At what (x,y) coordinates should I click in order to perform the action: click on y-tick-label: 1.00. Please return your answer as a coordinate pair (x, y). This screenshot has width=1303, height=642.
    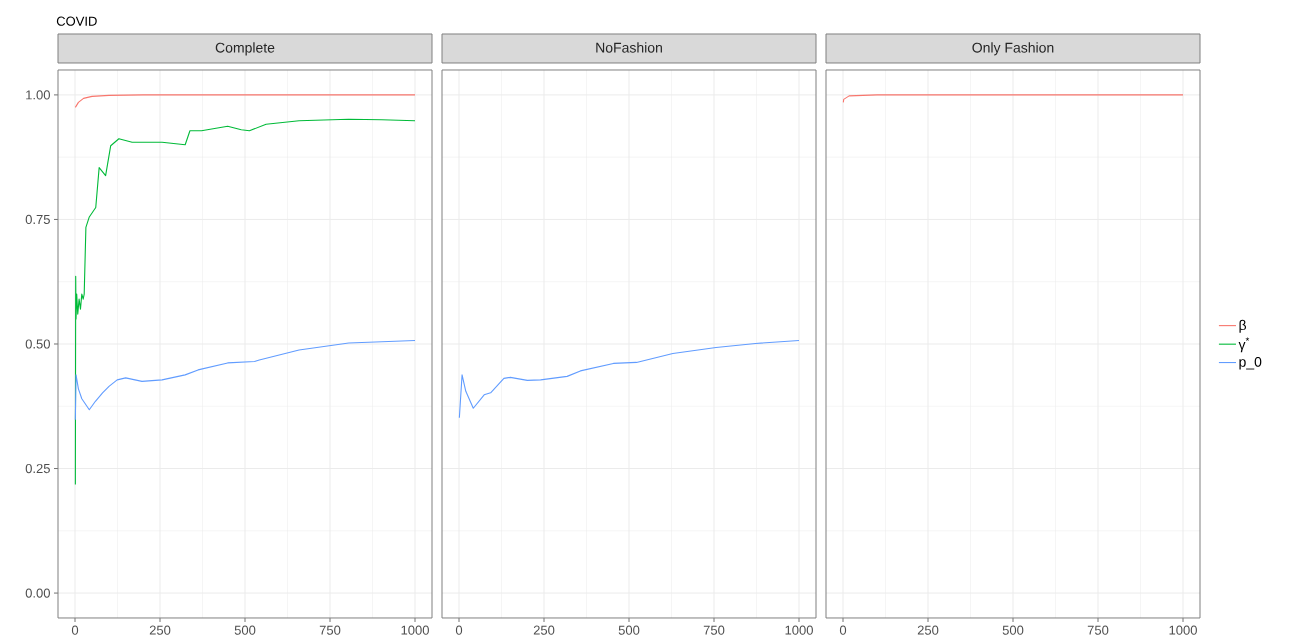
    Looking at the image, I should click on (38, 95).